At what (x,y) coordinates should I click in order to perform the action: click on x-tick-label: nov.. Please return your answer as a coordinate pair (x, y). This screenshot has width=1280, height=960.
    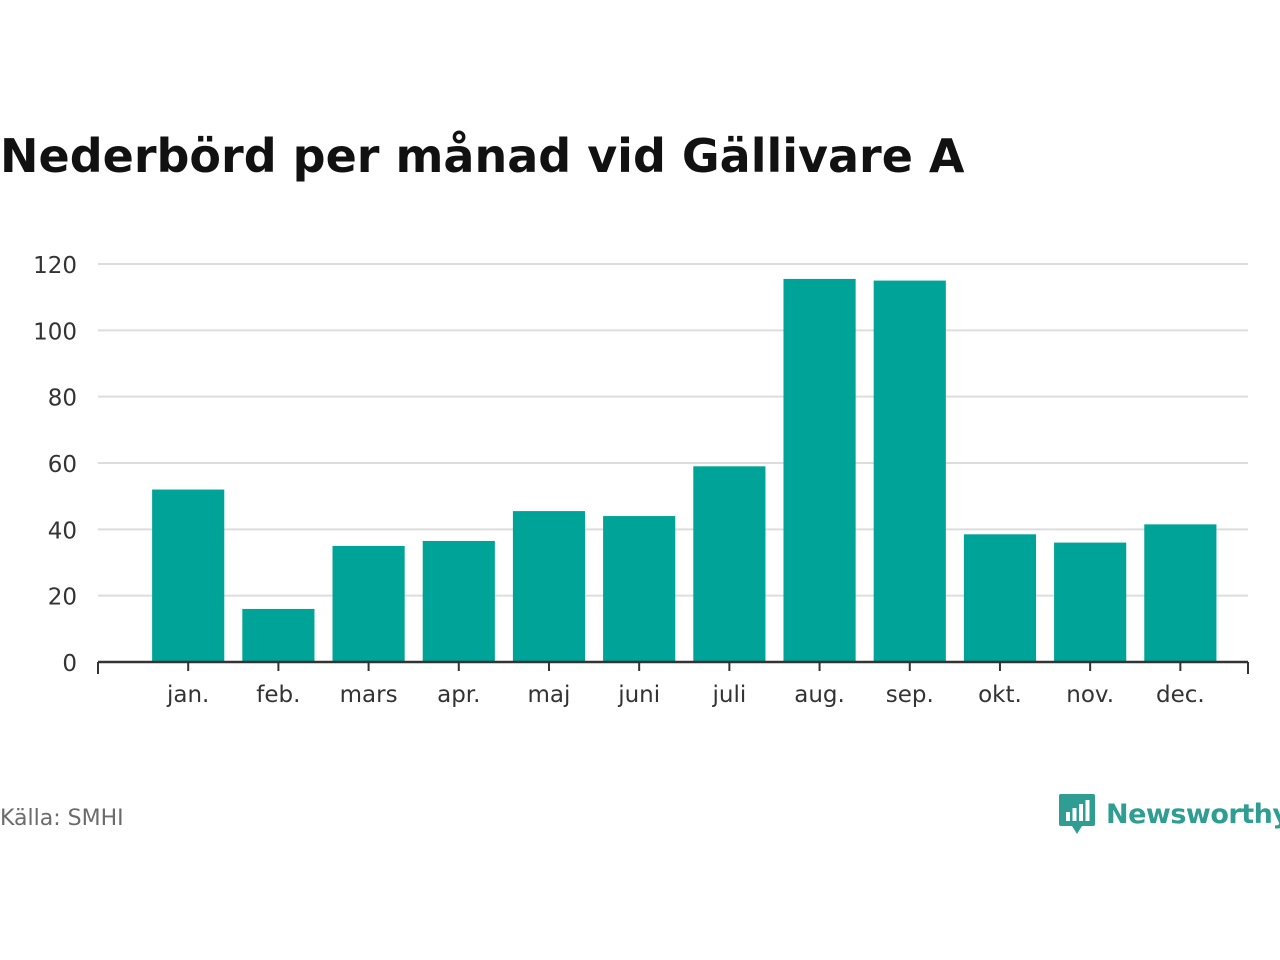
    Looking at the image, I should click on (1090, 695).